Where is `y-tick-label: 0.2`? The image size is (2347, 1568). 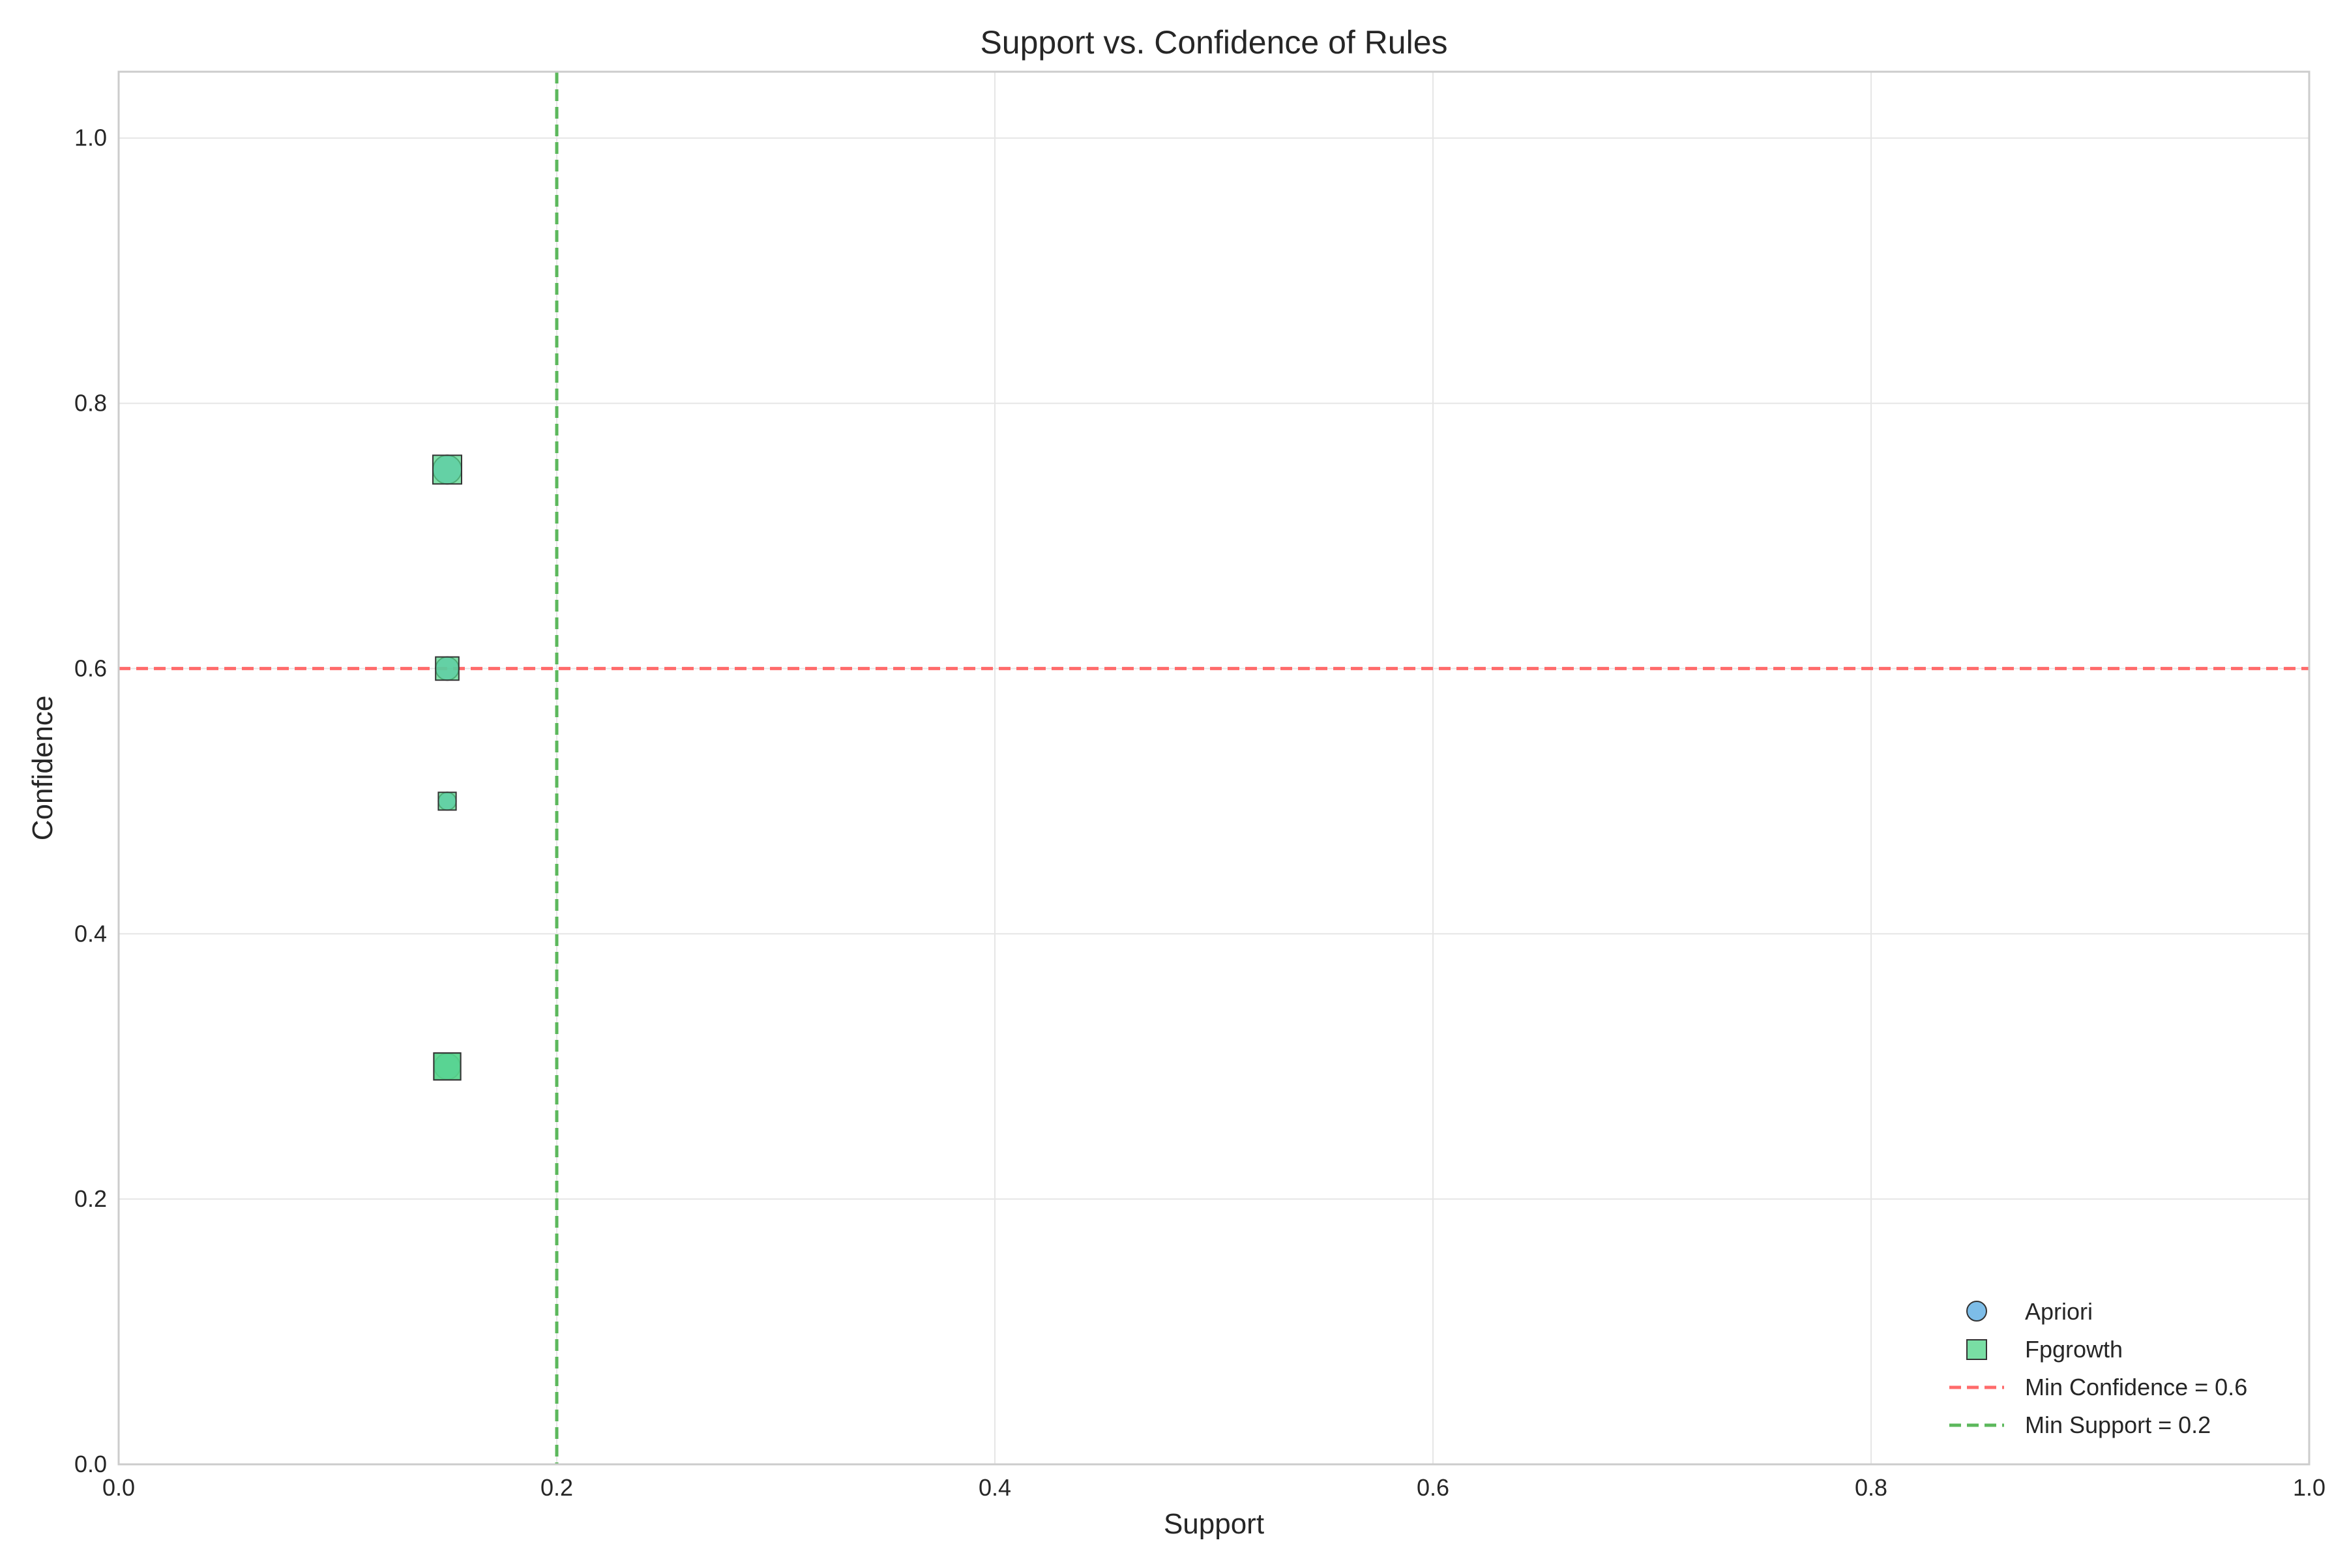
y-tick-label: 0.2 is located at coordinates (90, 1199).